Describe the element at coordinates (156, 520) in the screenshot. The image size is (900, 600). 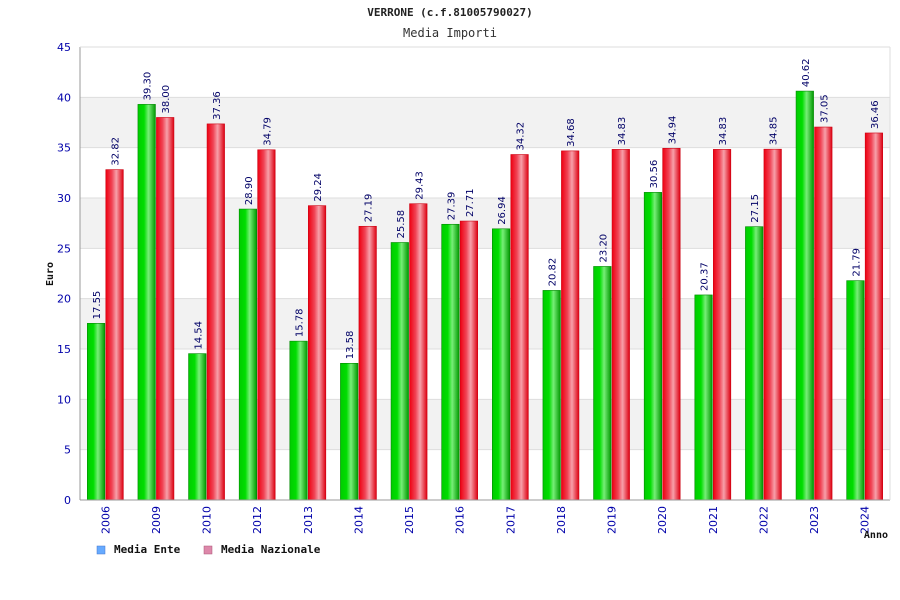
I see `x-tick-label: 2009` at that location.